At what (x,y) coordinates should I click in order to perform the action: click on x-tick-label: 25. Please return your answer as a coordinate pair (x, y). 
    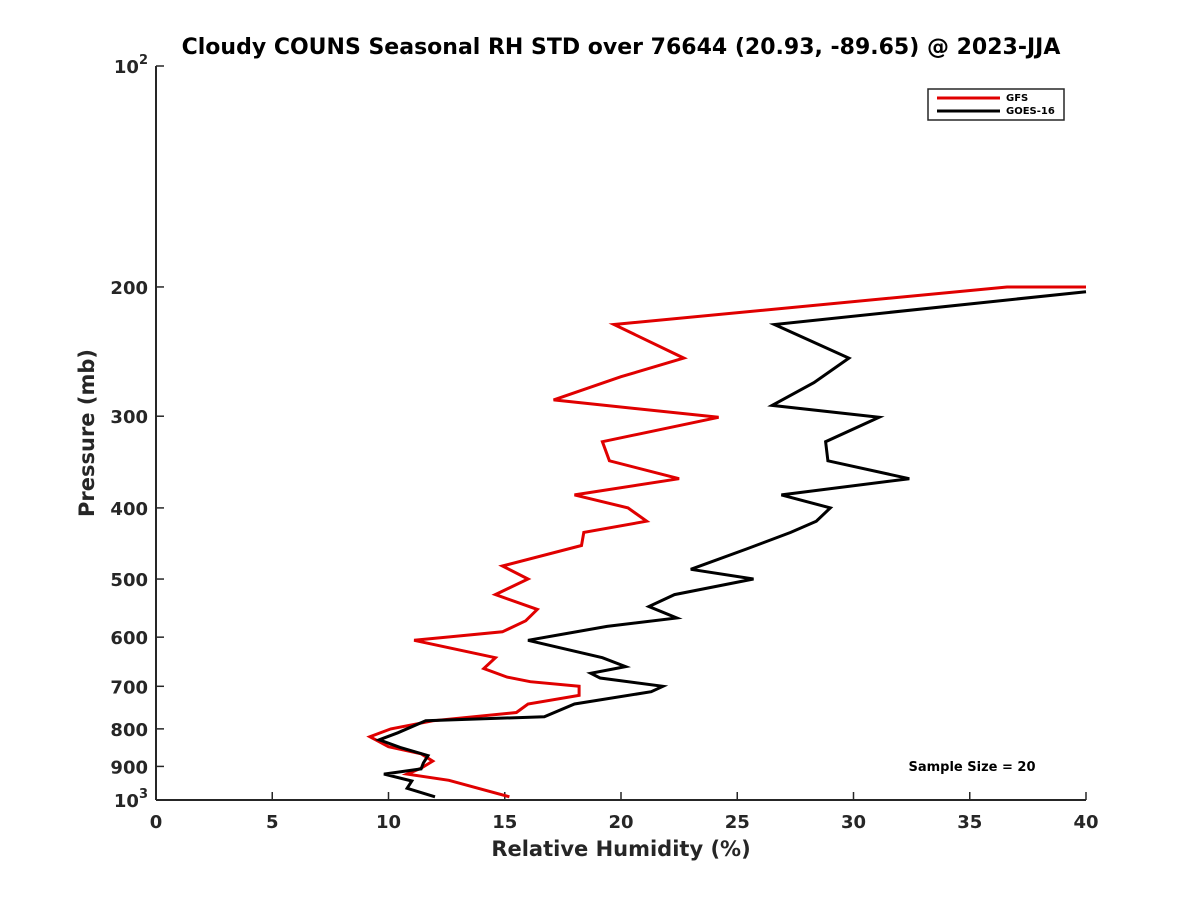
    Looking at the image, I should click on (737, 822).